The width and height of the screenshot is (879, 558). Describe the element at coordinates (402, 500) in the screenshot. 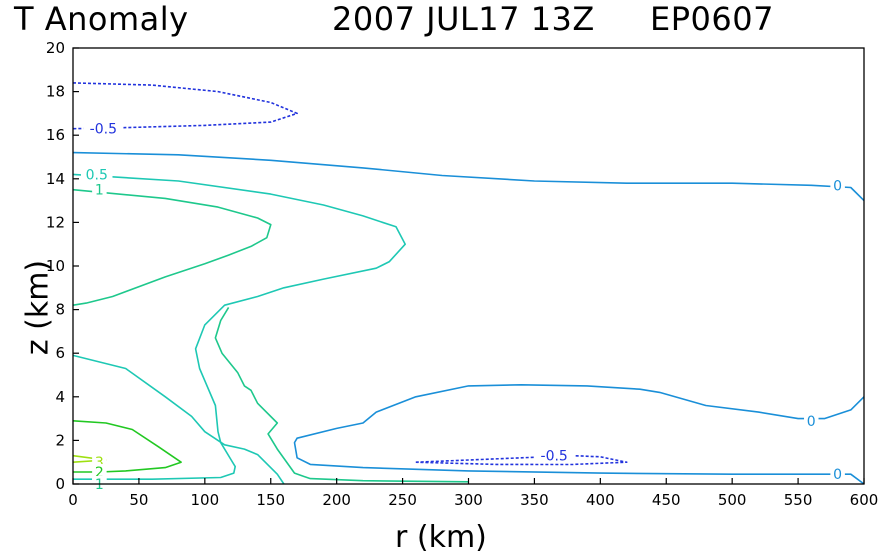

I see `x-tick-label-5: 250` at that location.